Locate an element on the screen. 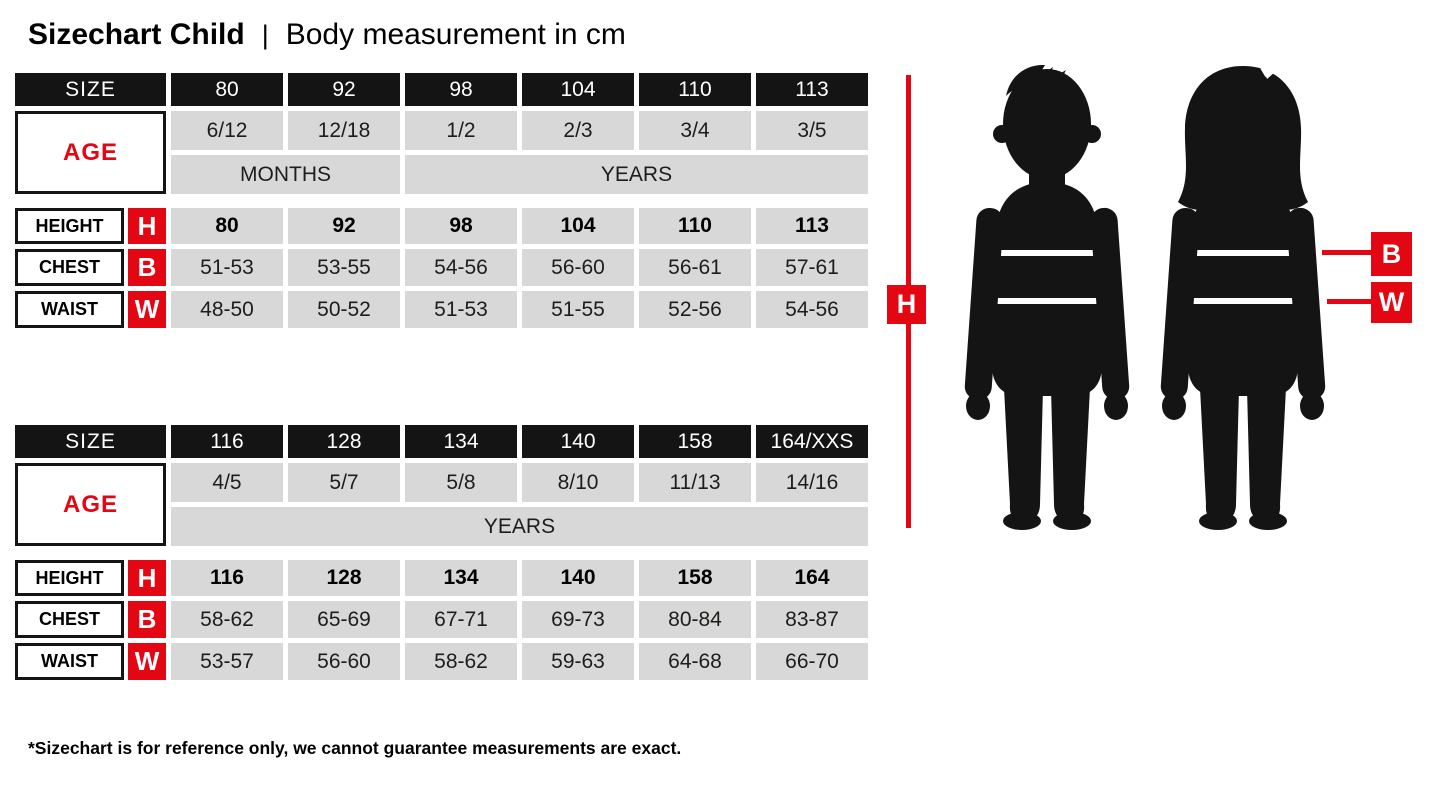 This screenshot has width=1441, height=795. size-cell: 92 is located at coordinates (344, 89).